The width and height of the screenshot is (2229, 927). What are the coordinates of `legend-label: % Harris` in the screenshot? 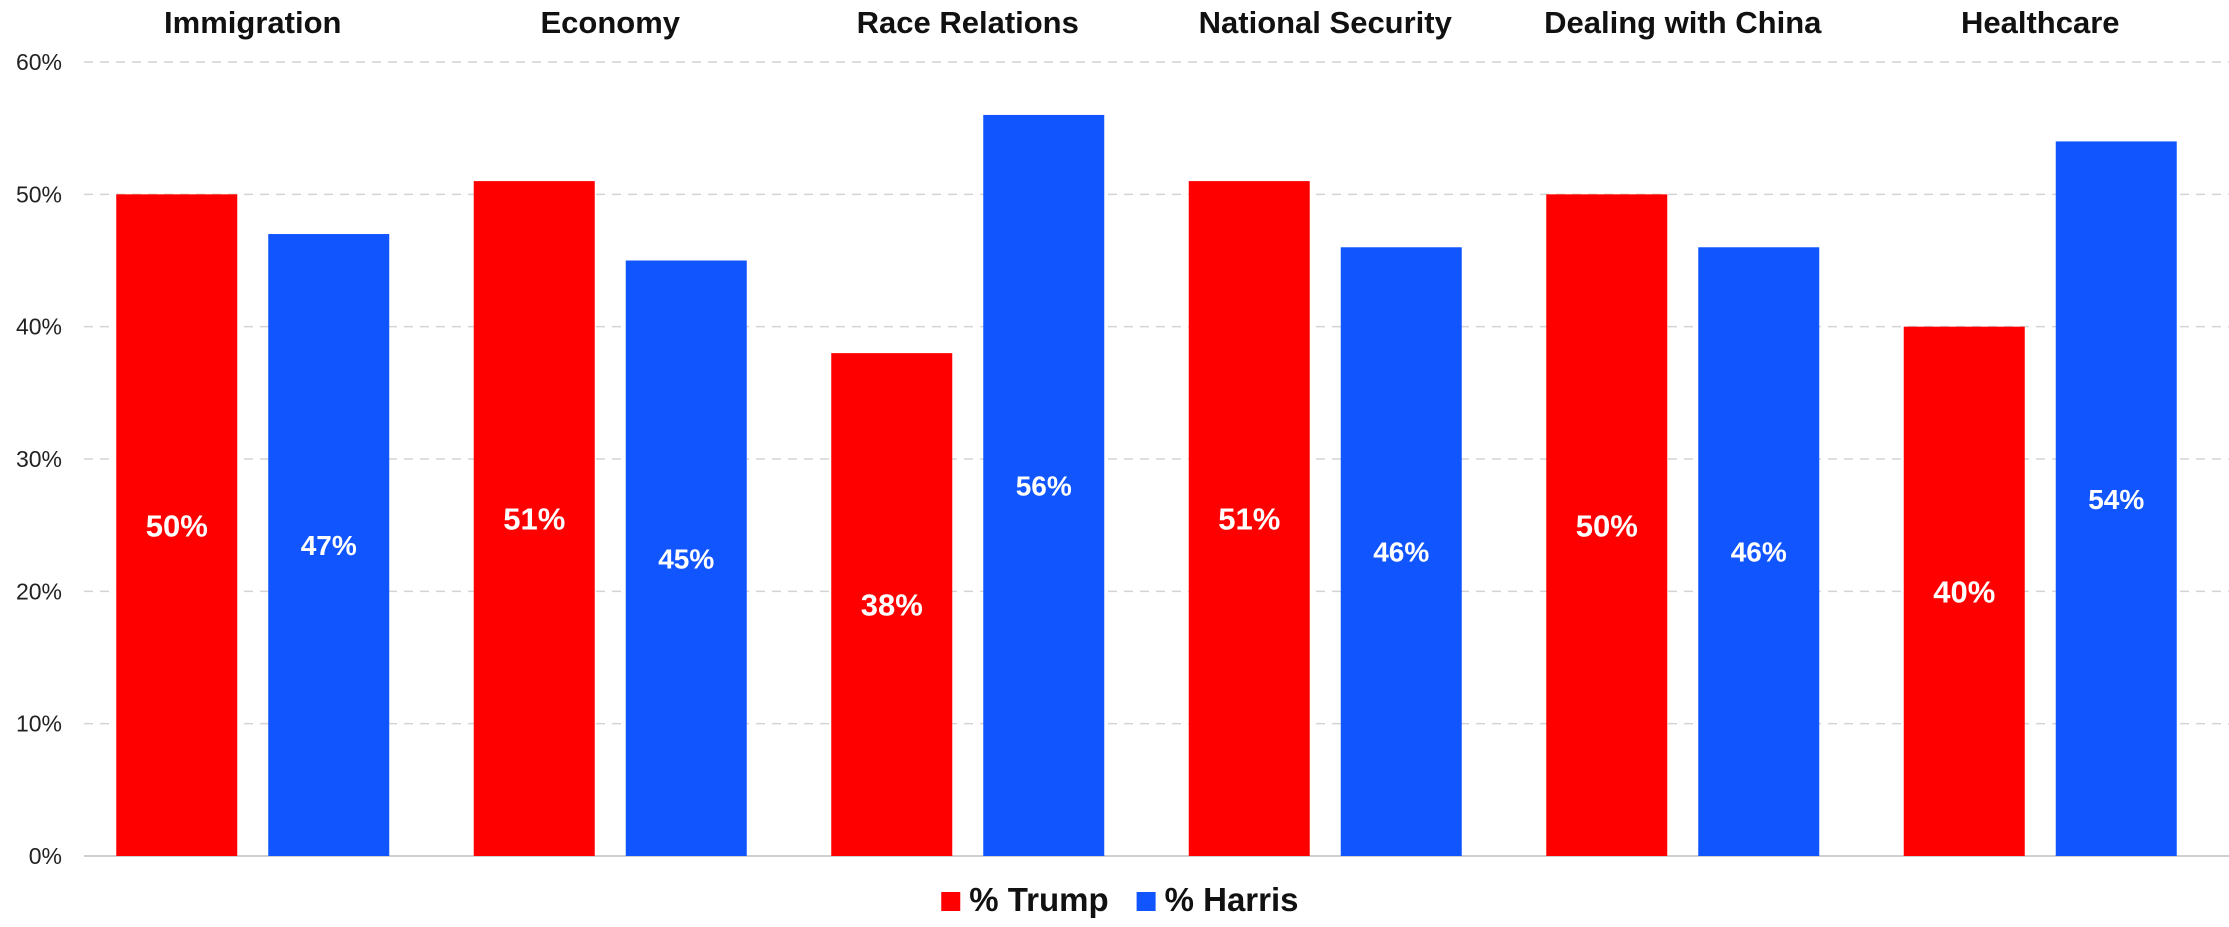 It's located at (1232, 899).